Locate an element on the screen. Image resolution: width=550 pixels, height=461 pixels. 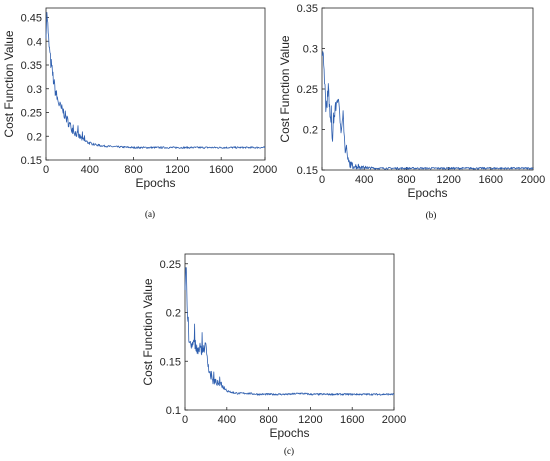
panel-caption: (c) is located at coordinates (289, 451).